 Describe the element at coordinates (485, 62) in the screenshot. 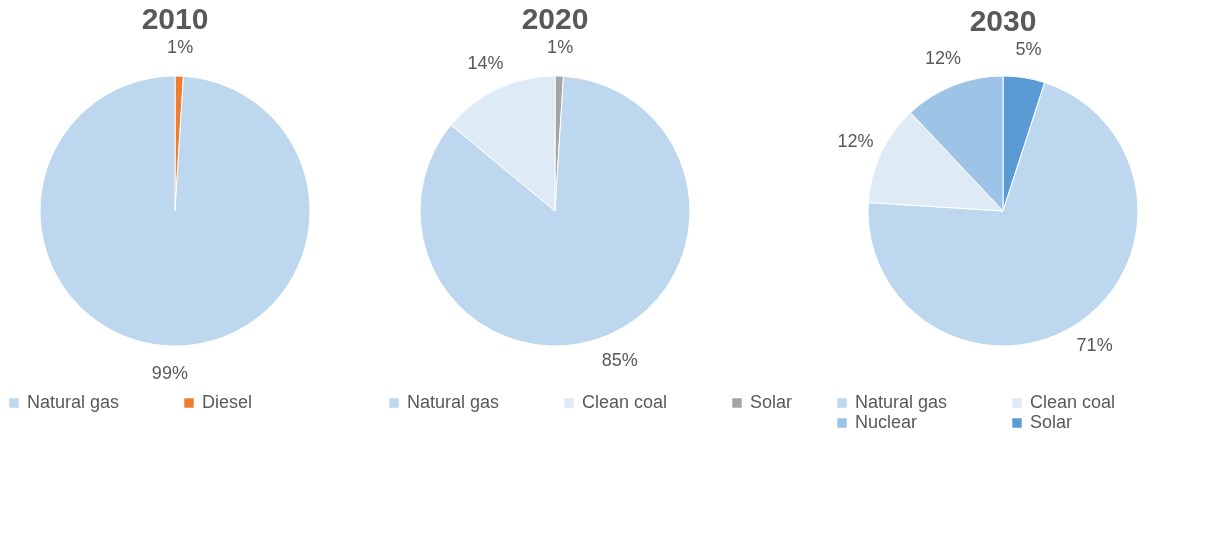

I see `data-label: 14%` at that location.